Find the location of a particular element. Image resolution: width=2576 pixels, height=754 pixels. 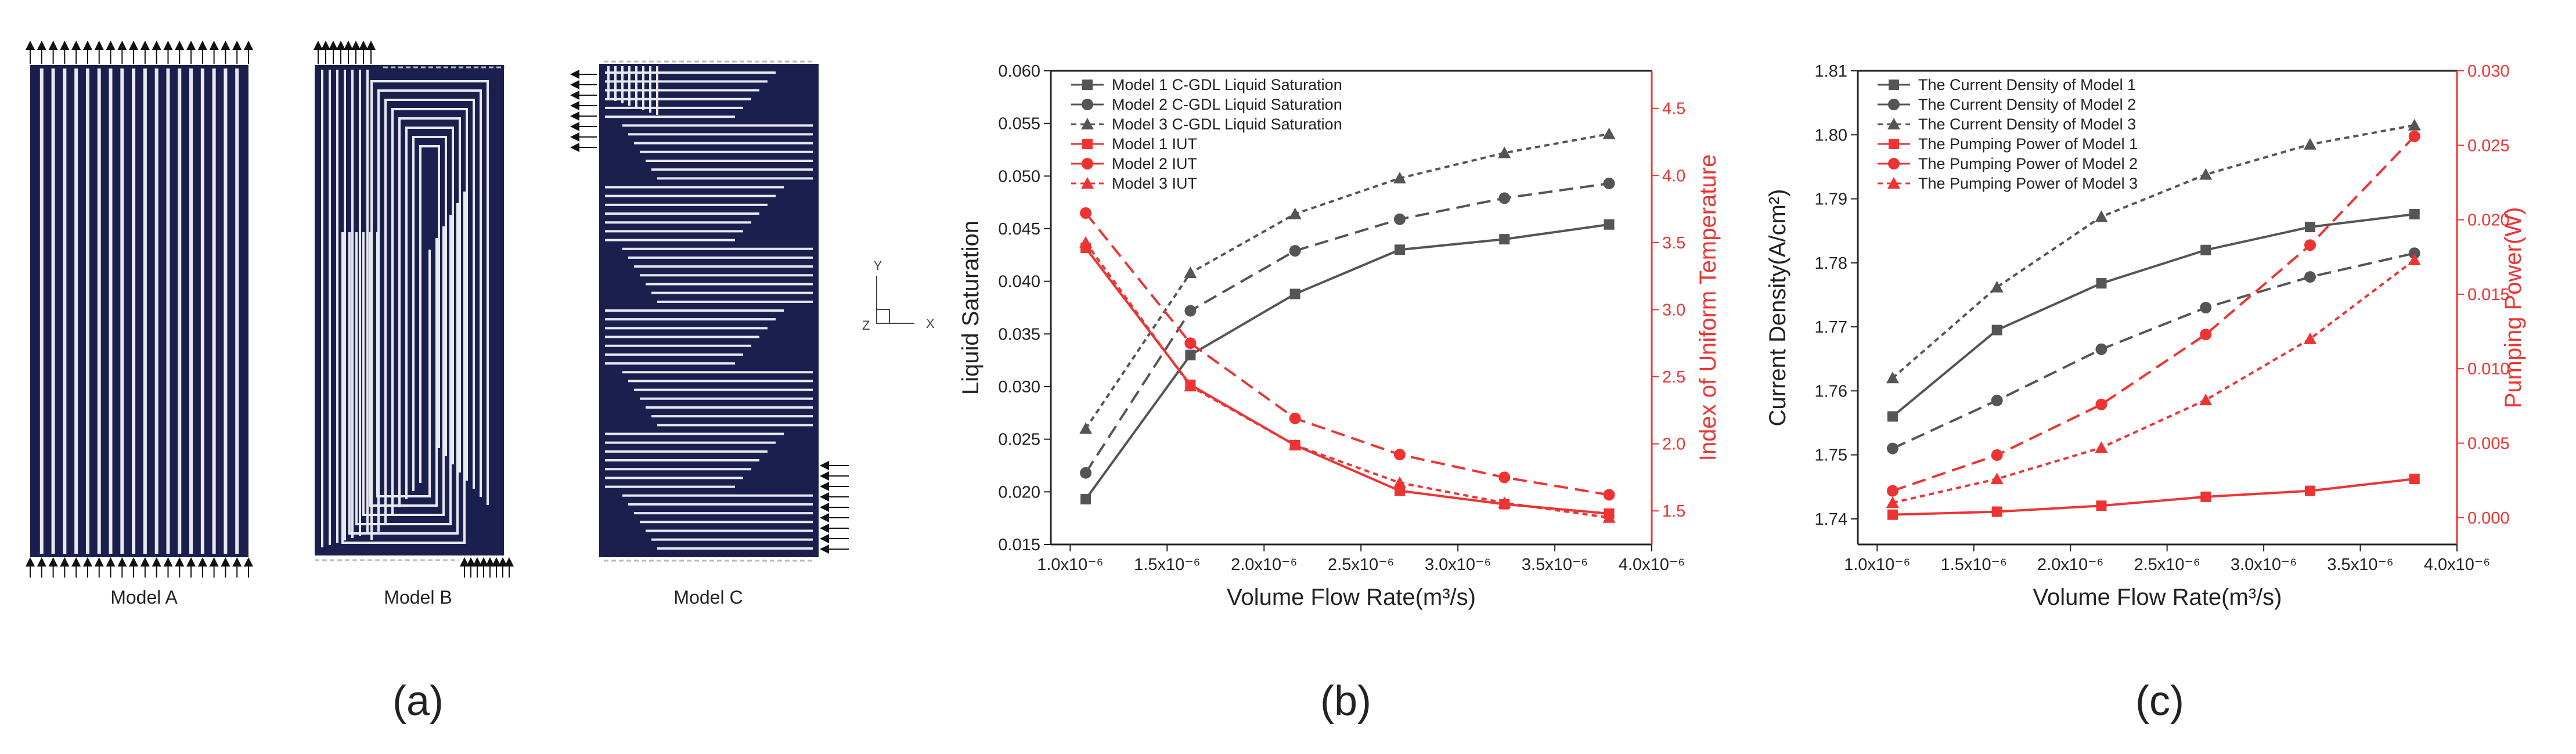

y-right-axis-title: Pumping Power(W) is located at coordinates (2513, 308).